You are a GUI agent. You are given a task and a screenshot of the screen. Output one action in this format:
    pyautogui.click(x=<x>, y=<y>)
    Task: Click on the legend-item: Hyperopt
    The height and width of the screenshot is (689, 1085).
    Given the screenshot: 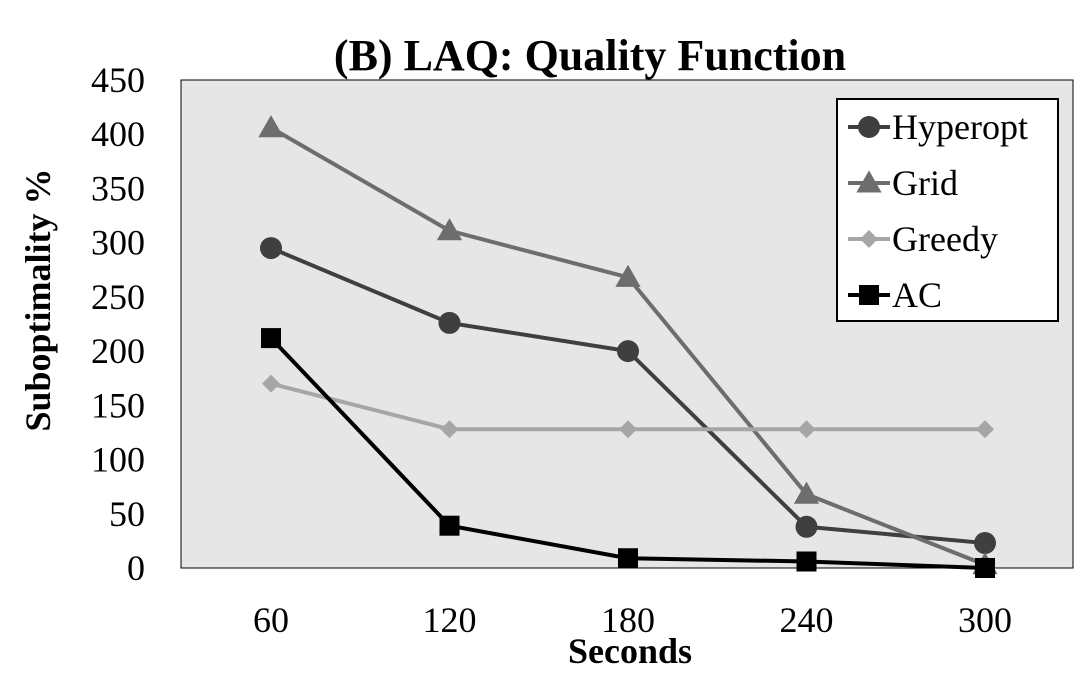 What is the action you would take?
    pyautogui.click(x=938, y=127)
    